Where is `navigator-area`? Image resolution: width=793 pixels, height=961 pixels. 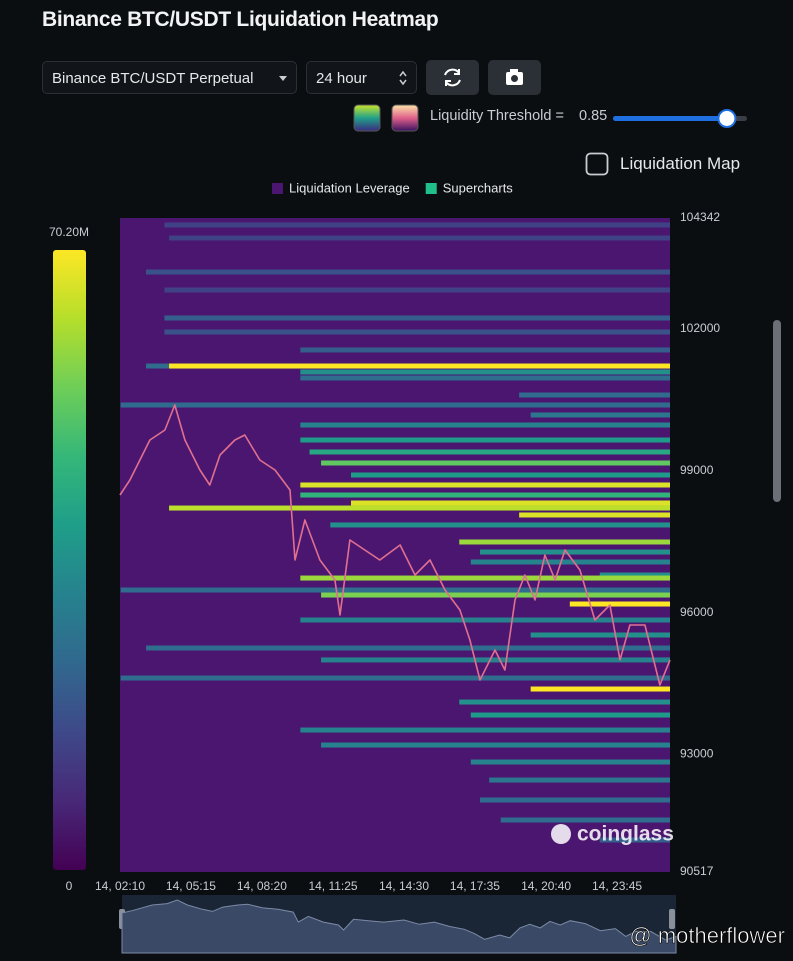 navigator-area is located at coordinates (399, 926).